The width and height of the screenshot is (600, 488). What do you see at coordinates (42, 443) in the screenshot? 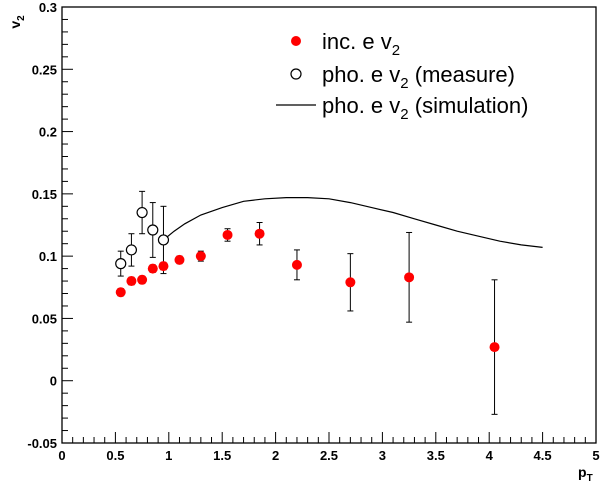
I see `y-tick-label: -0.05` at bounding box center [42, 443].